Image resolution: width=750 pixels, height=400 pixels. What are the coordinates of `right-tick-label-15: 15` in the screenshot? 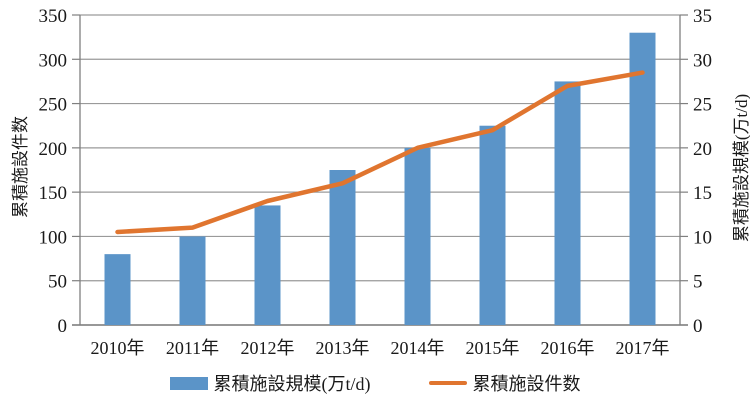 It's located at (702, 193).